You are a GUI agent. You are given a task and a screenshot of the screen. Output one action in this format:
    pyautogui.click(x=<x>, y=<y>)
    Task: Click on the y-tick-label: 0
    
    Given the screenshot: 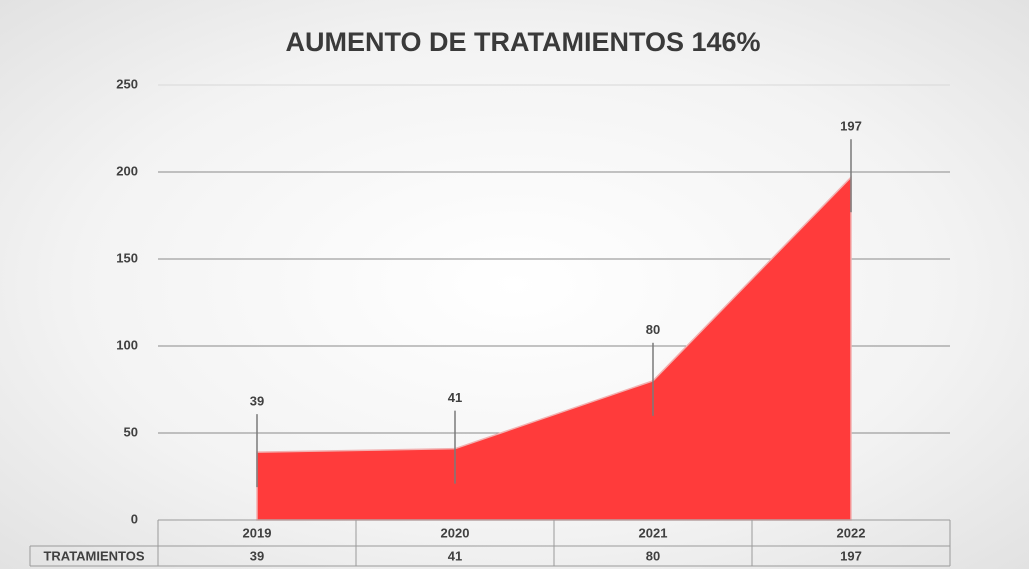 What is the action you would take?
    pyautogui.click(x=134, y=518)
    